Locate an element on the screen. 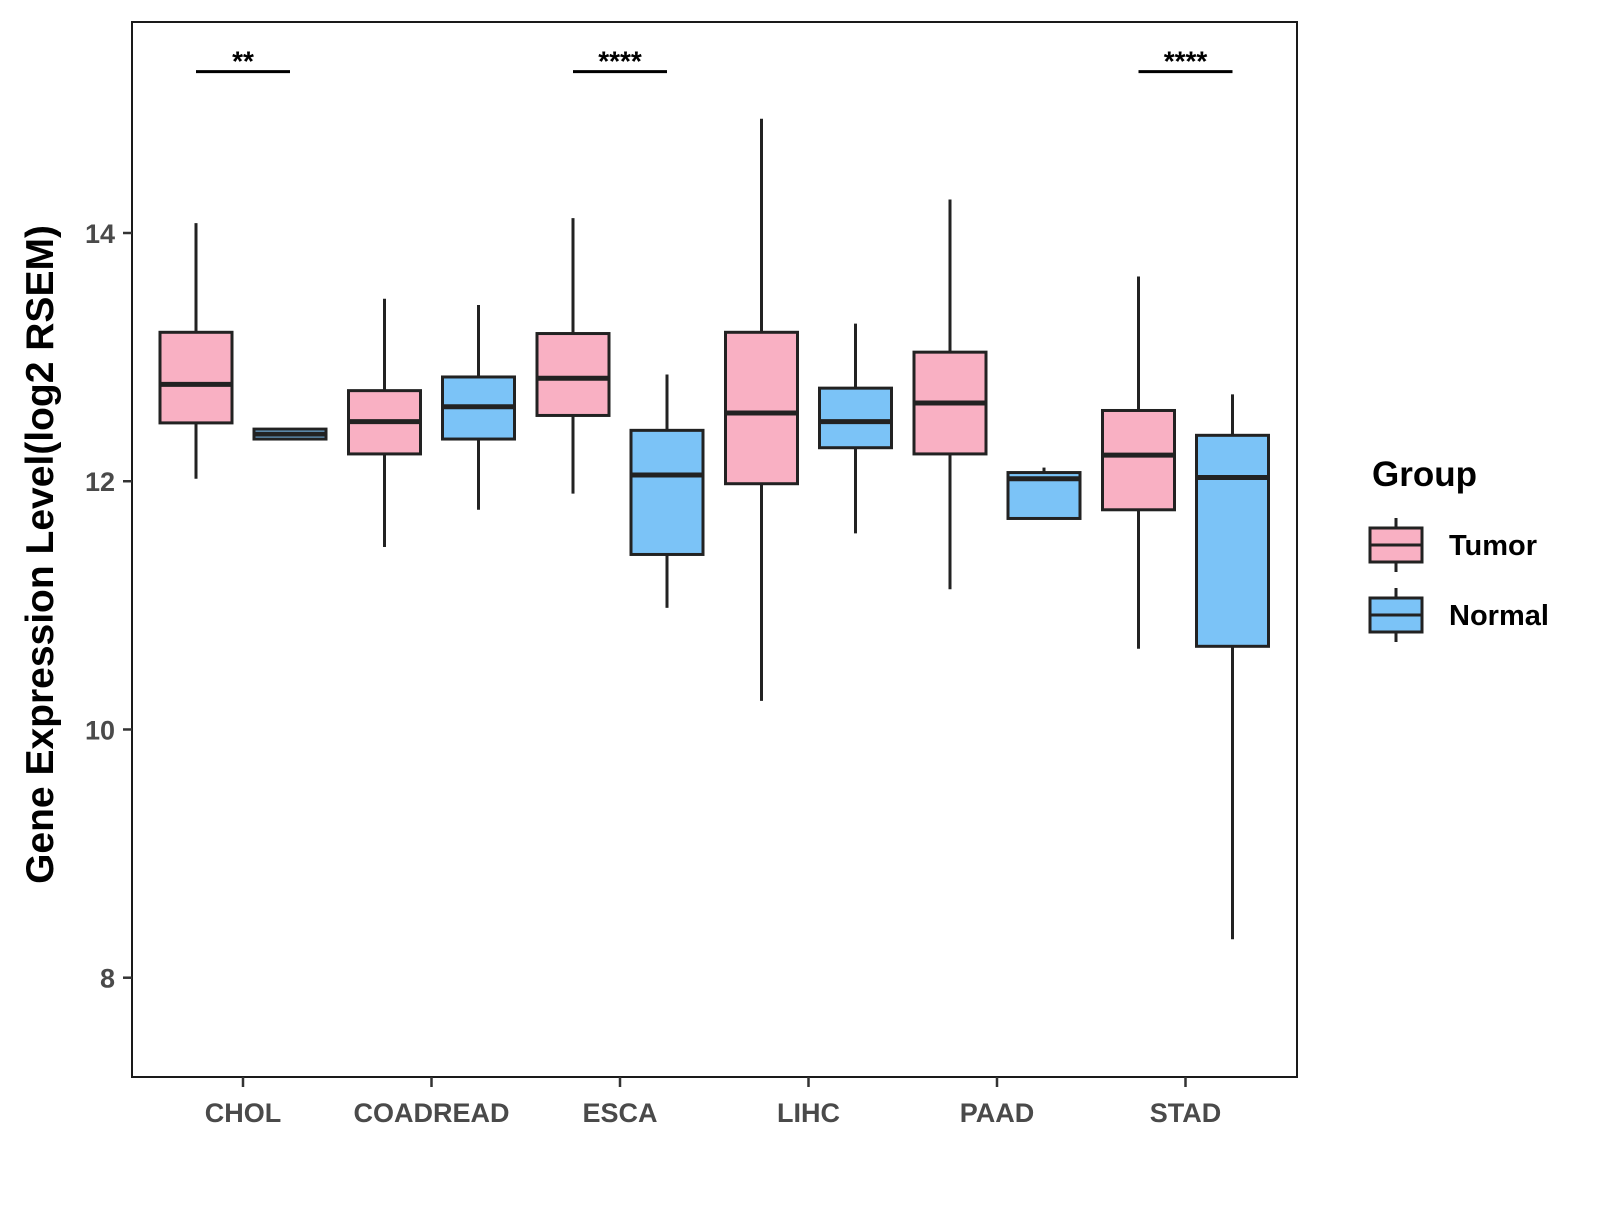  box-tumor-esca is located at coordinates (573, 356).